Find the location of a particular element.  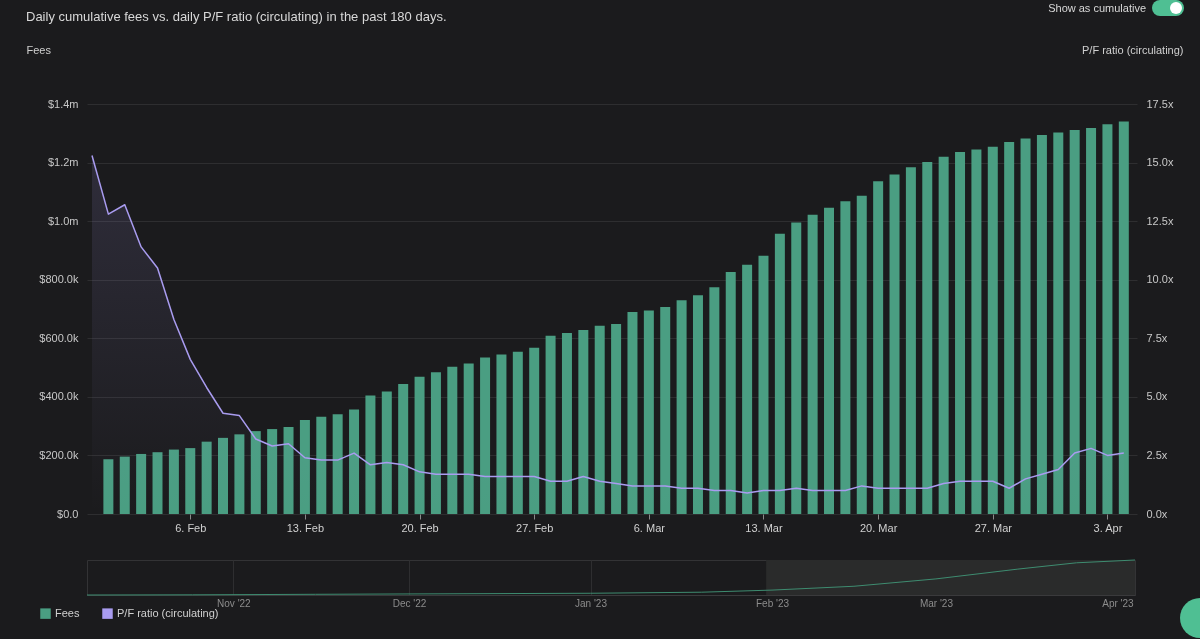

x-tick-label: 6. Feb is located at coordinates (191, 527).